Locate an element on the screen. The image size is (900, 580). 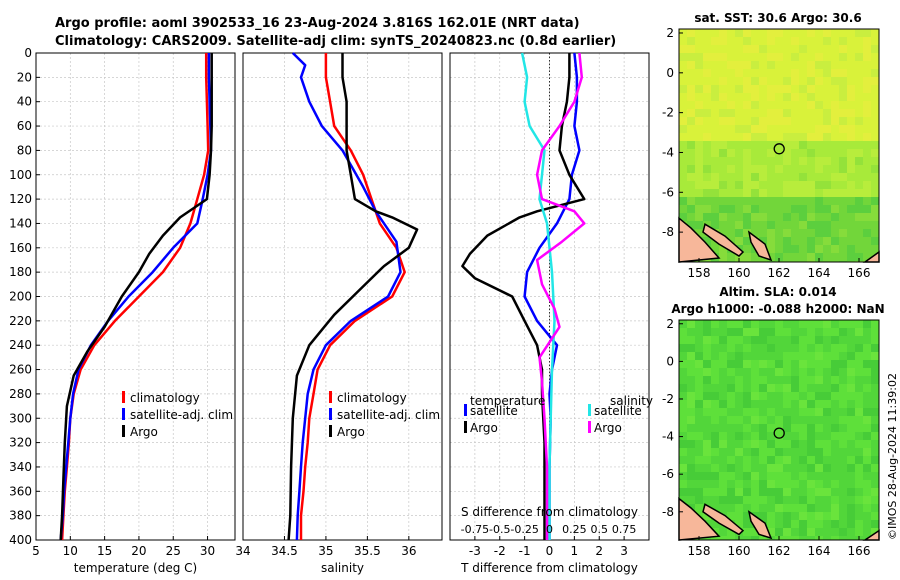
sst-map: 158 160 162 164 166 2 0 -2 -4 -6 -8 is located at coordinates (771, 153).